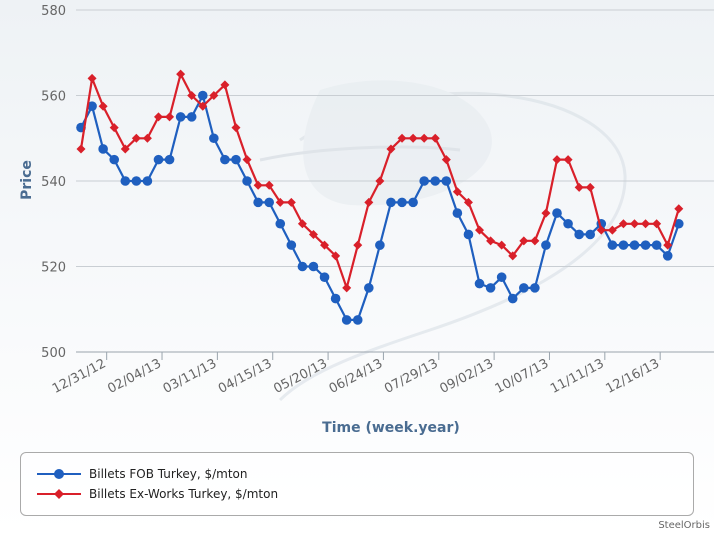  Describe the element at coordinates (156, 494) in the screenshot. I see `legend-item-exworks: Billets Ex-Works Turkey, $/mton` at that location.